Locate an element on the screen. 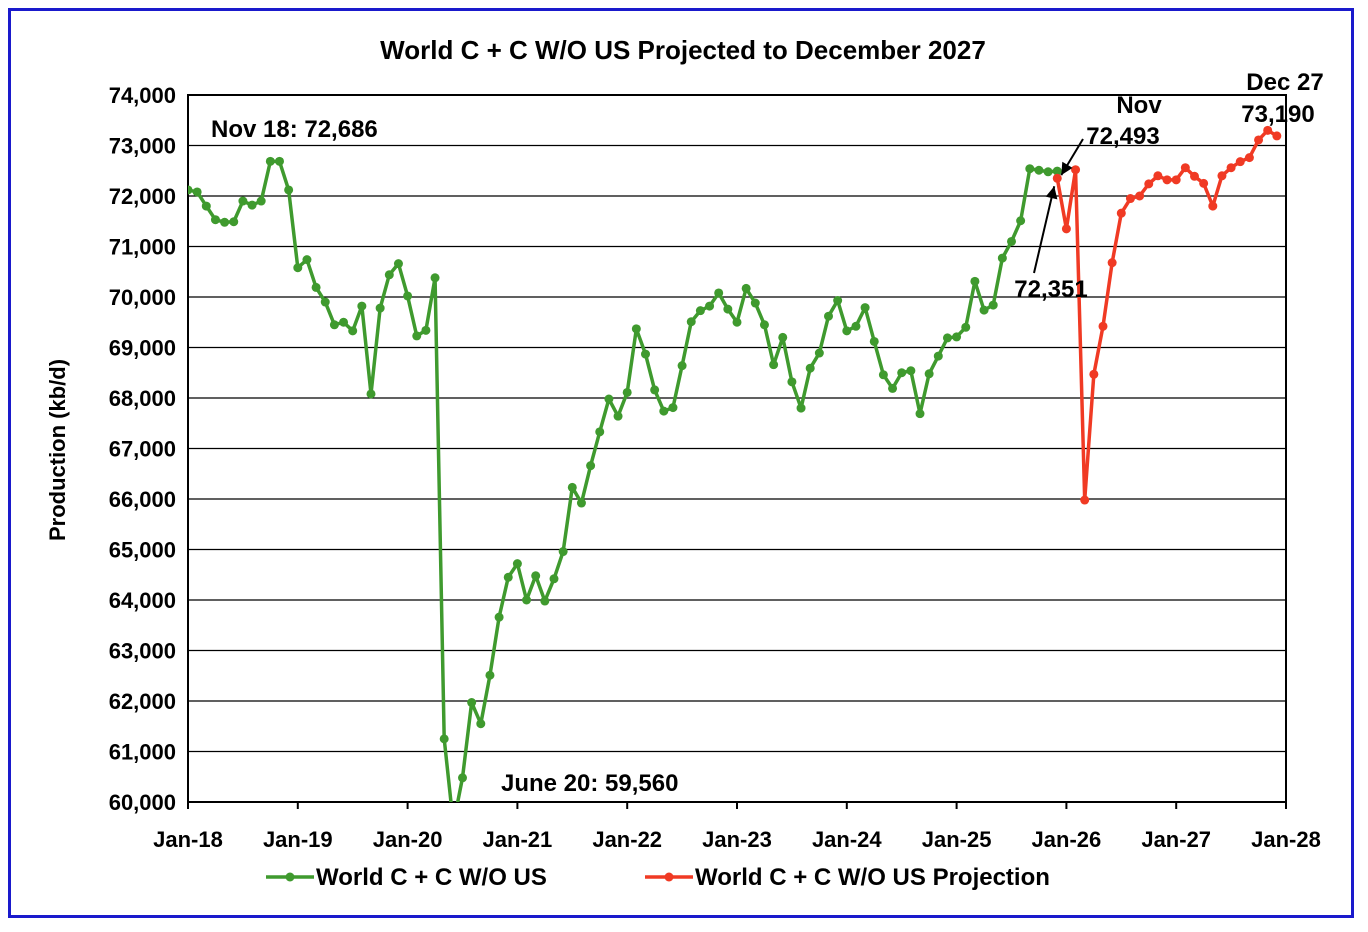 The image size is (1368, 932). annotation-label: Nov 18: 72,686 is located at coordinates (294, 129).